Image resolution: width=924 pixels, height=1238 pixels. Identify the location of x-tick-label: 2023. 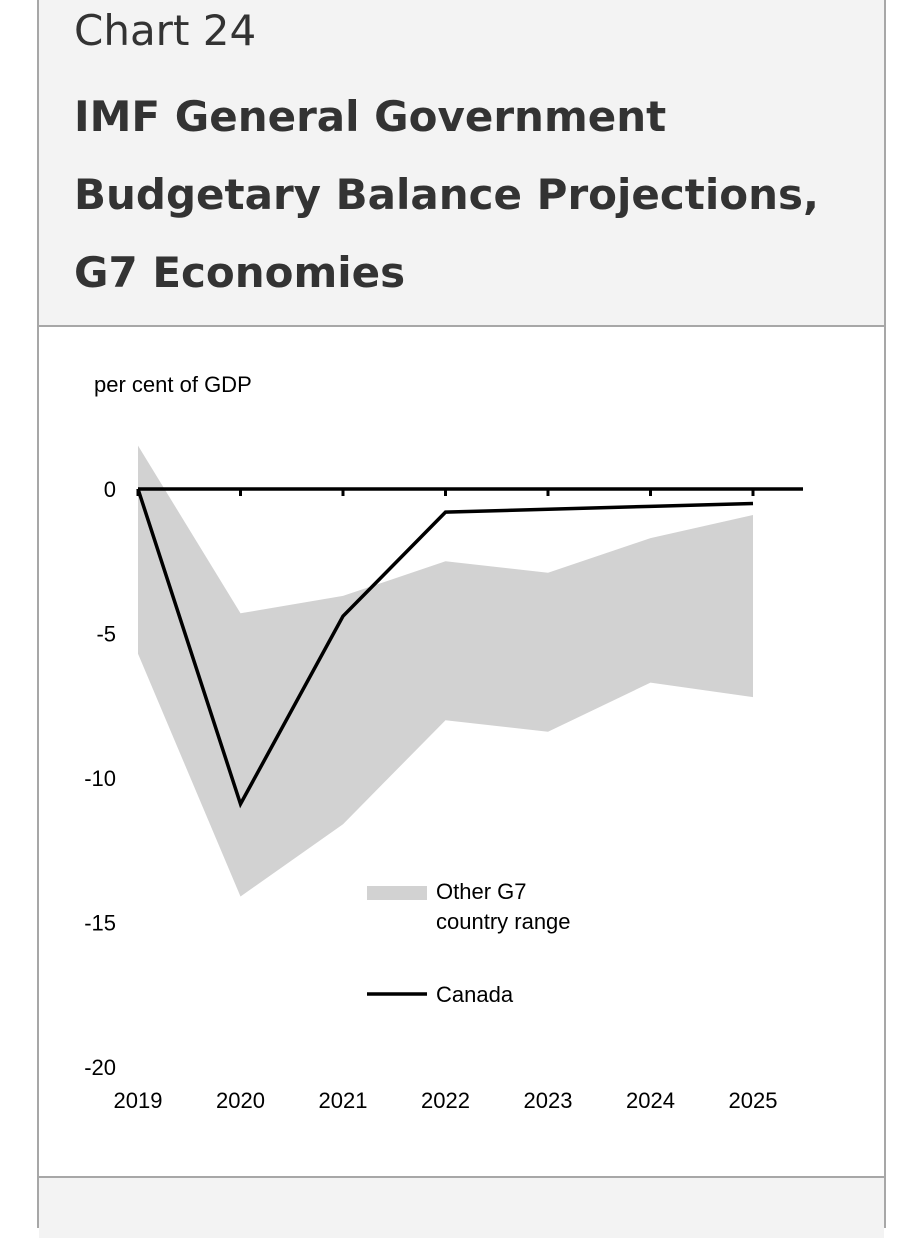
(548, 1100).